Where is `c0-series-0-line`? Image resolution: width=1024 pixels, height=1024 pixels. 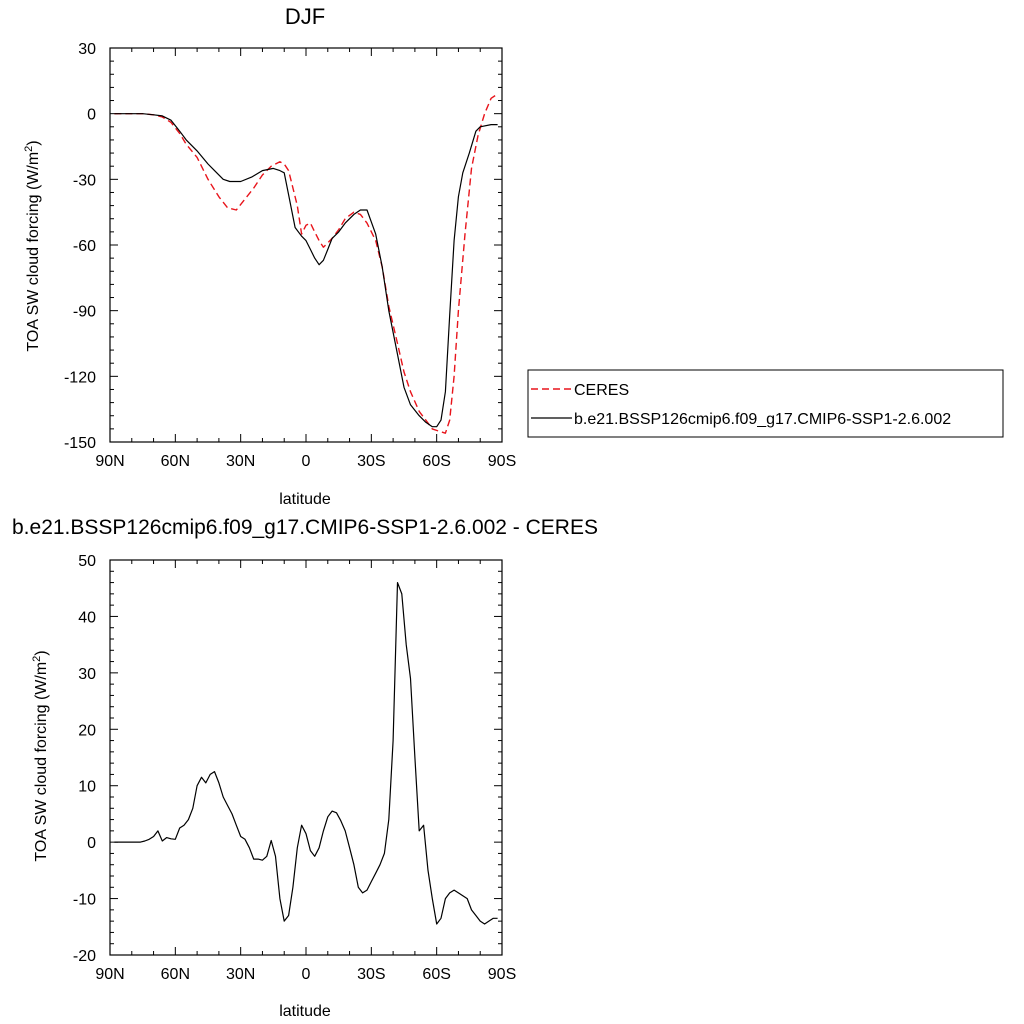 c0-series-0-line is located at coordinates (306, 263).